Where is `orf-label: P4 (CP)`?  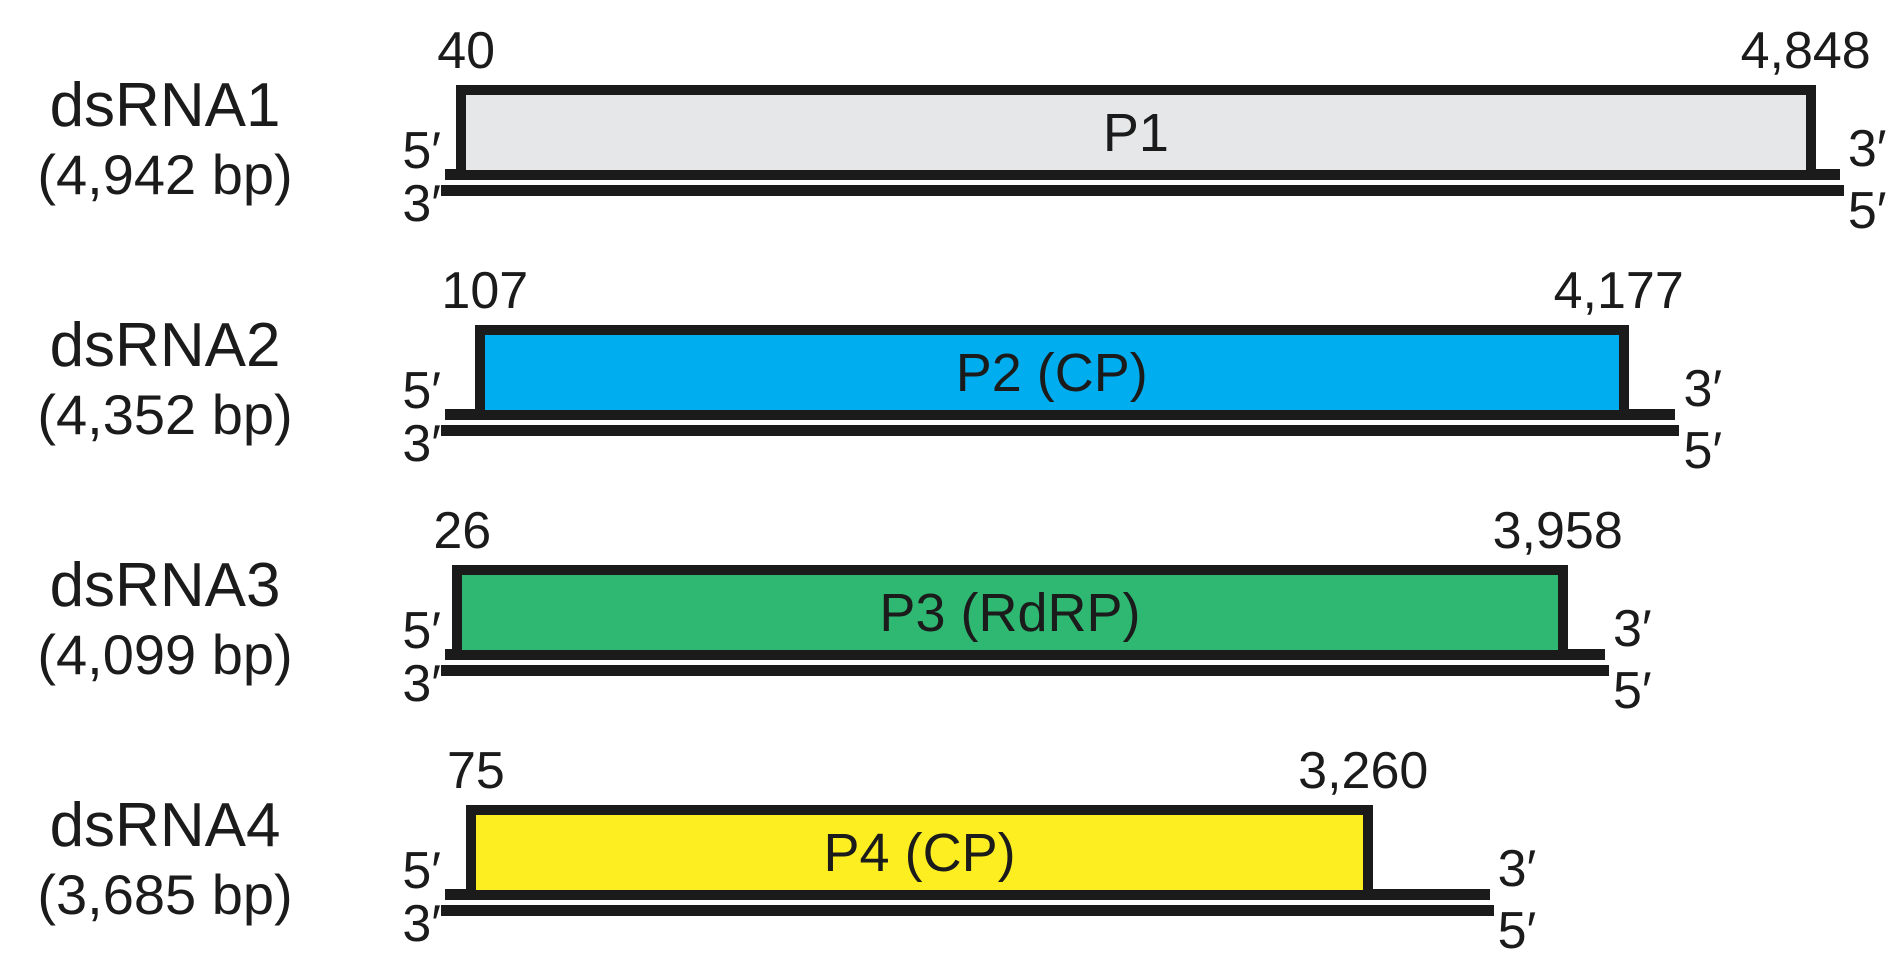
orf-label: P4 (CP) is located at coordinates (919, 852).